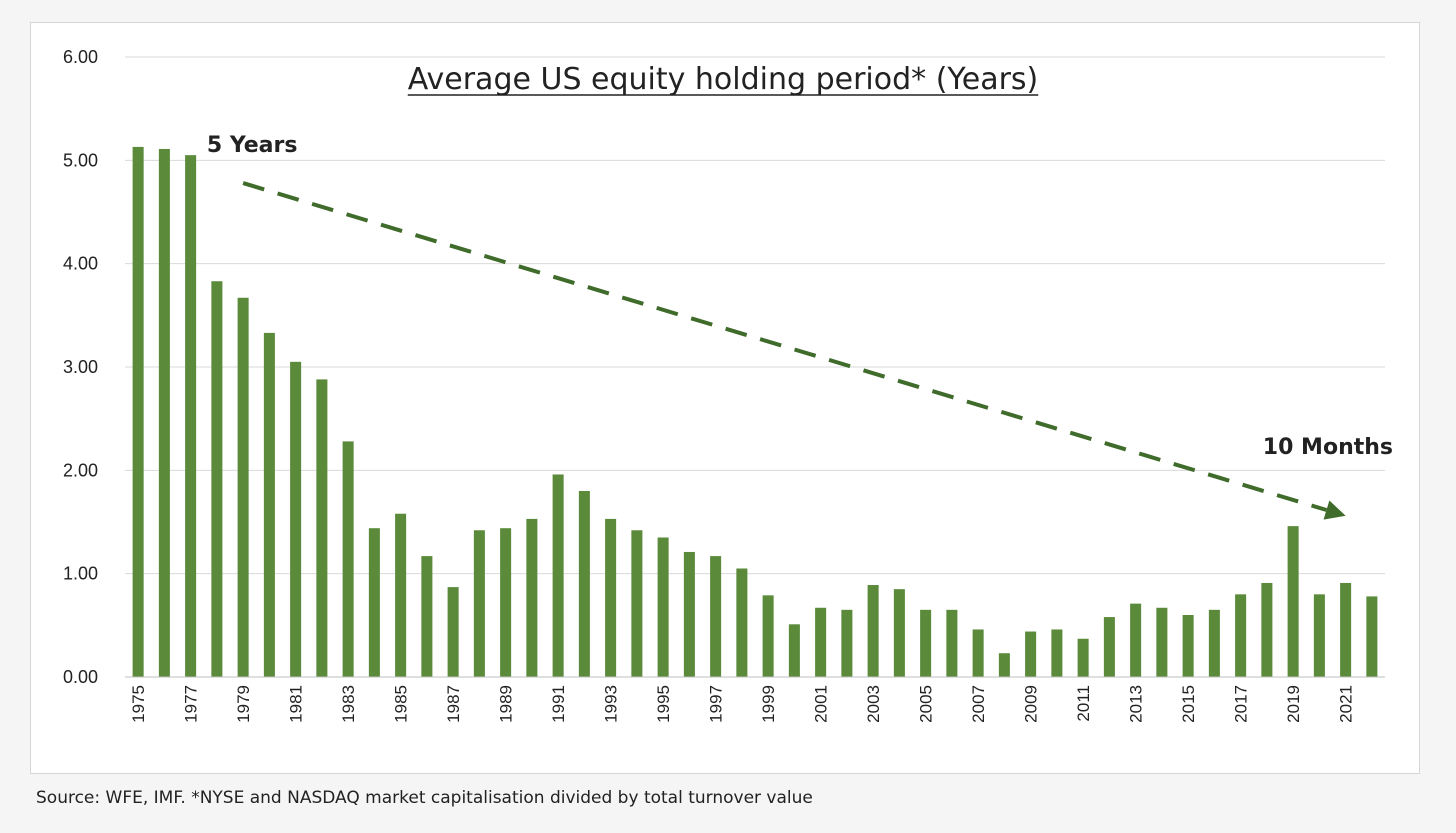 This screenshot has width=1456, height=833. What do you see at coordinates (1214, 643) in the screenshot?
I see `bar-2016` at bounding box center [1214, 643].